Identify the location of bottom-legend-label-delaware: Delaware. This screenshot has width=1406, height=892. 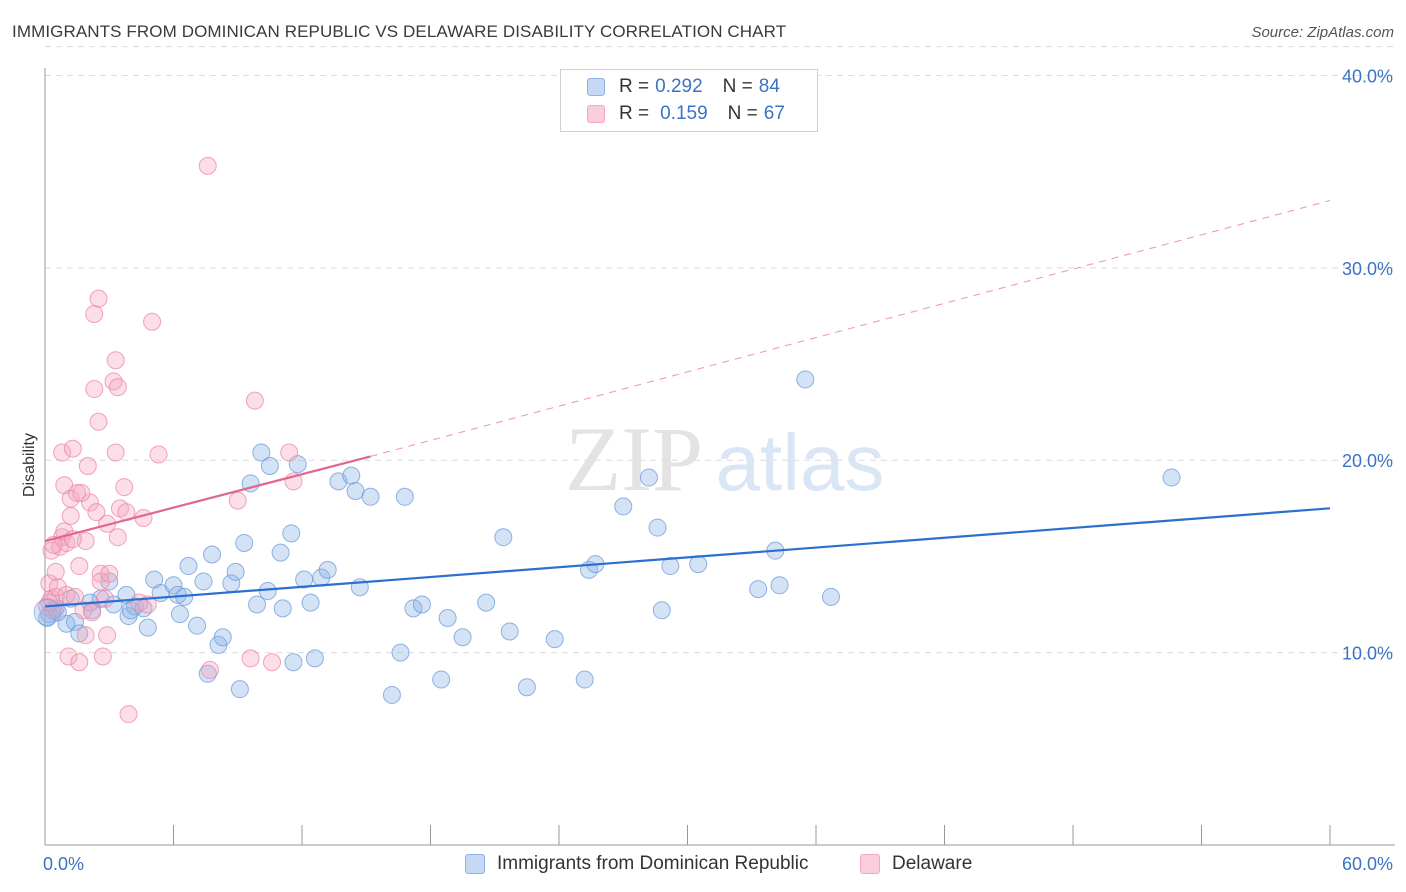
(932, 863).